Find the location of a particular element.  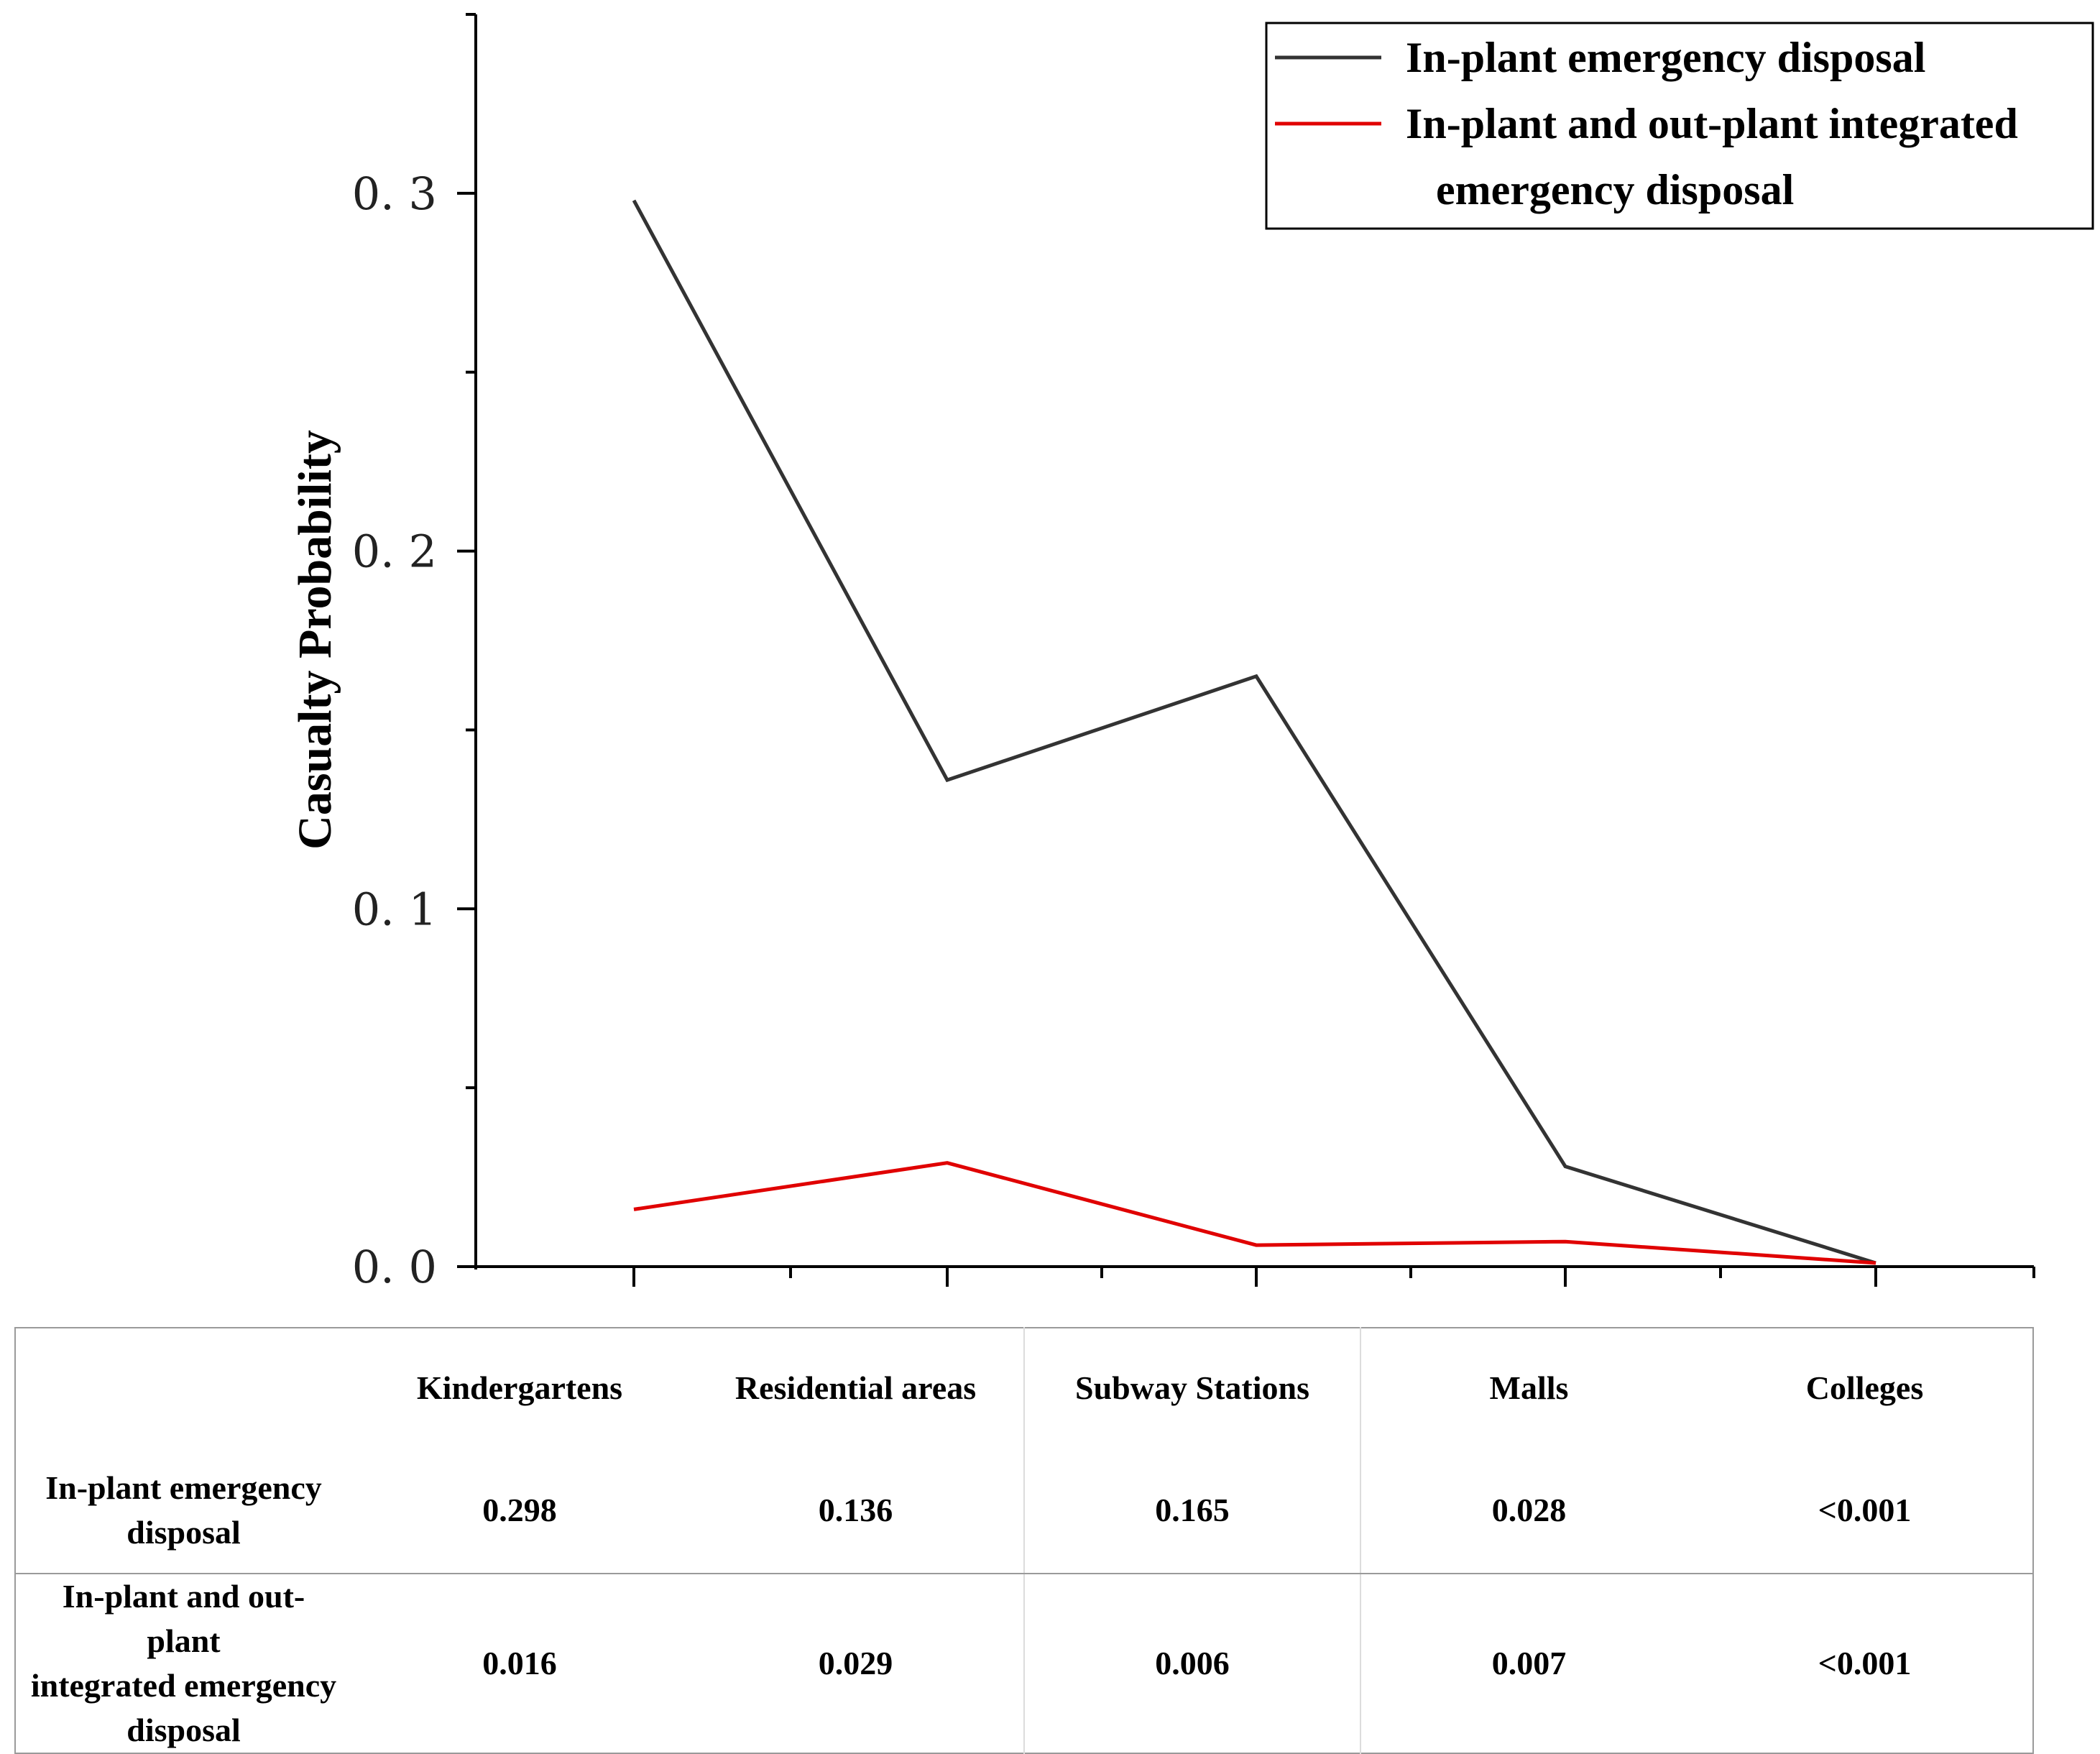

y-axis-label: Casualty Probability is located at coordinates (315, 640).